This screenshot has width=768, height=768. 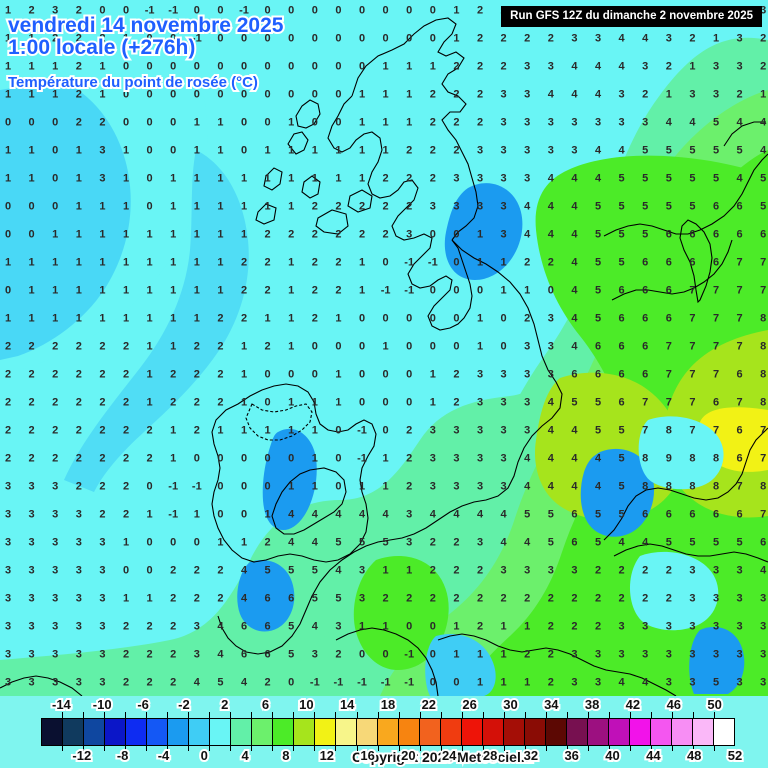 What do you see at coordinates (571, 755) in the screenshot?
I see `colorbar-label: 36 36` at bounding box center [571, 755].